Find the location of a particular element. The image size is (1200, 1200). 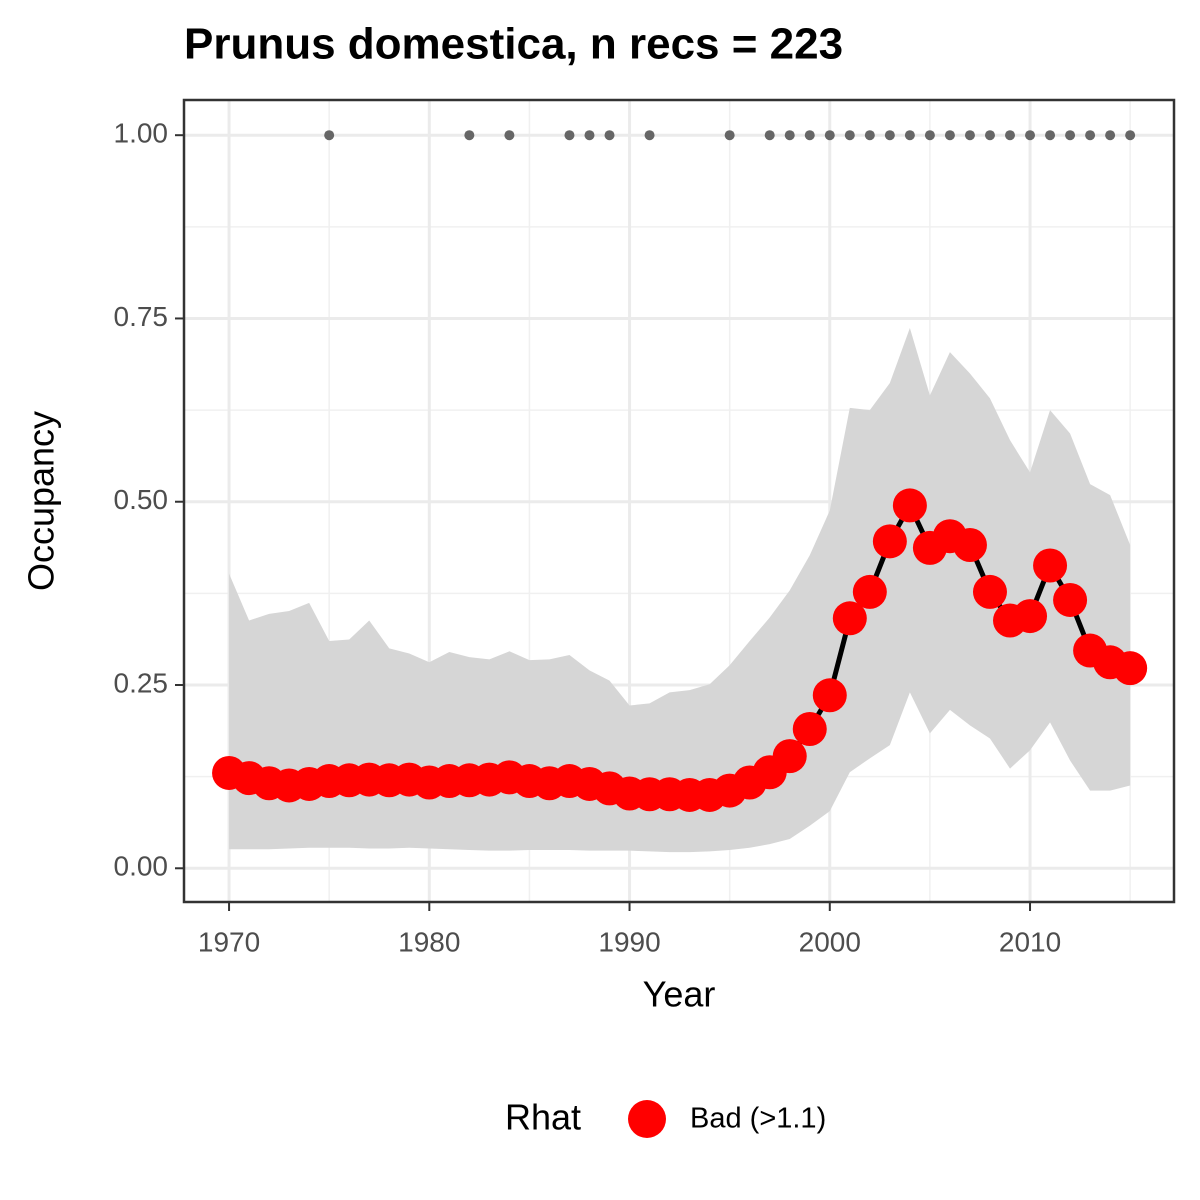

legend-title: Rhat is located at coordinates (543, 1117).